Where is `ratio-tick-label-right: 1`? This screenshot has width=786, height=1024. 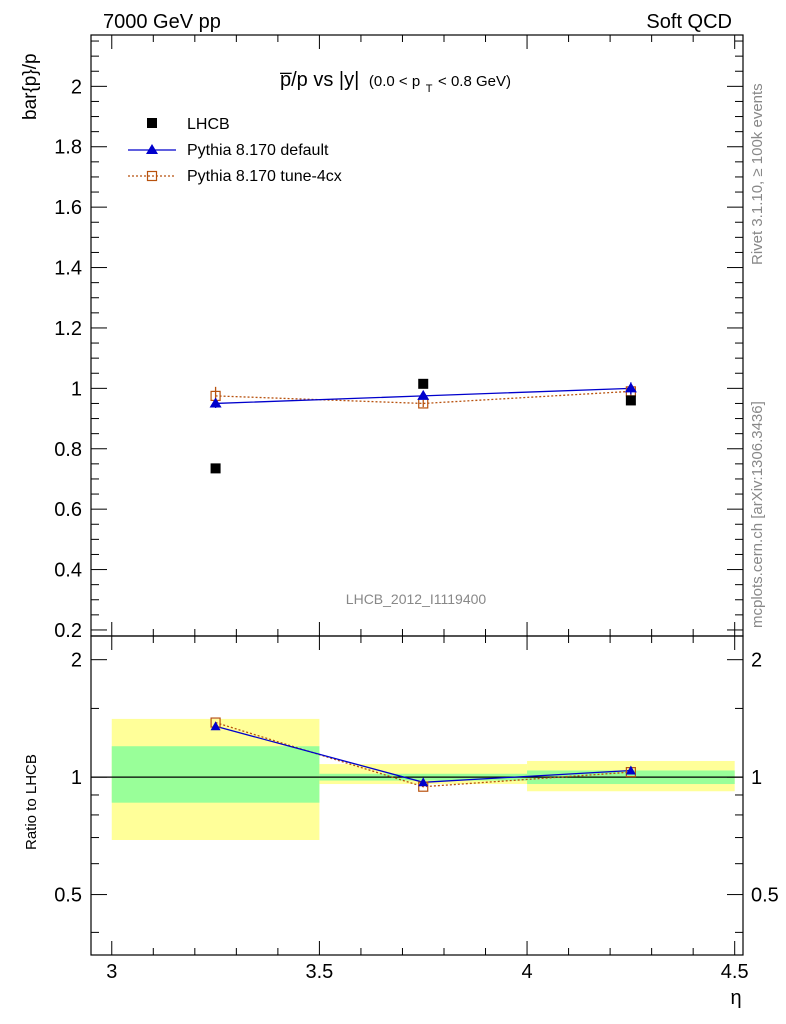 ratio-tick-label-right: 1 is located at coordinates (756, 778).